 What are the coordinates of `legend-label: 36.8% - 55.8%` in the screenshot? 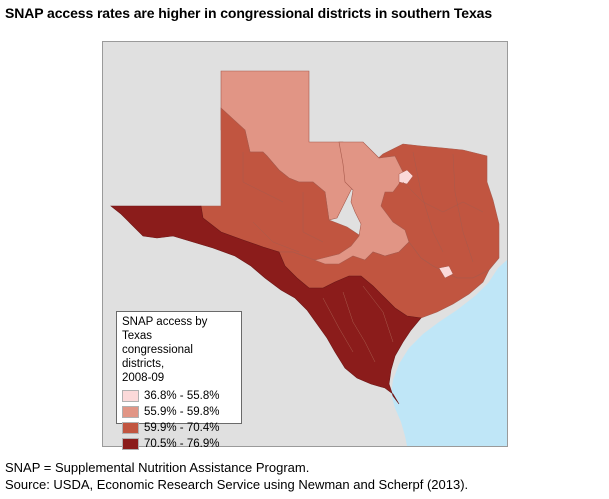 It's located at (182, 396).